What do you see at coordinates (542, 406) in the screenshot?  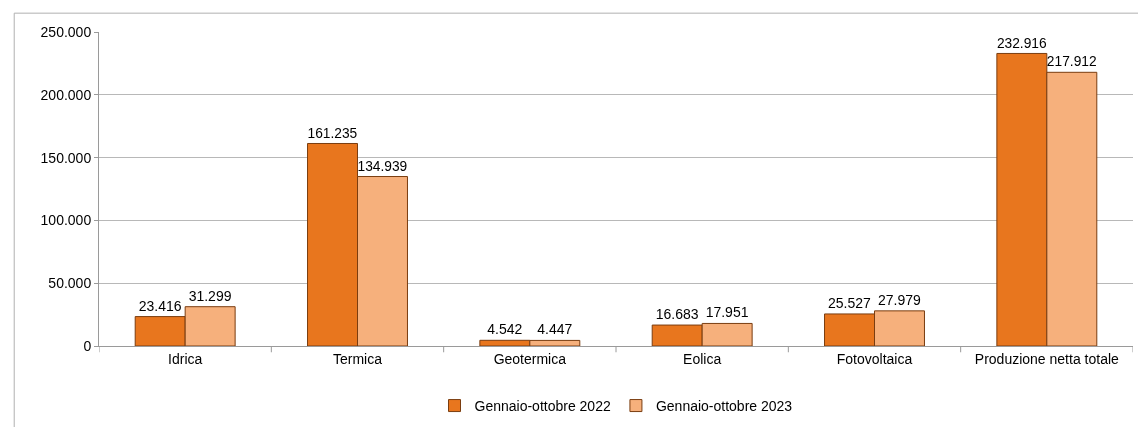 I see `legend-label: Gennaio-ottobre 2022` at bounding box center [542, 406].